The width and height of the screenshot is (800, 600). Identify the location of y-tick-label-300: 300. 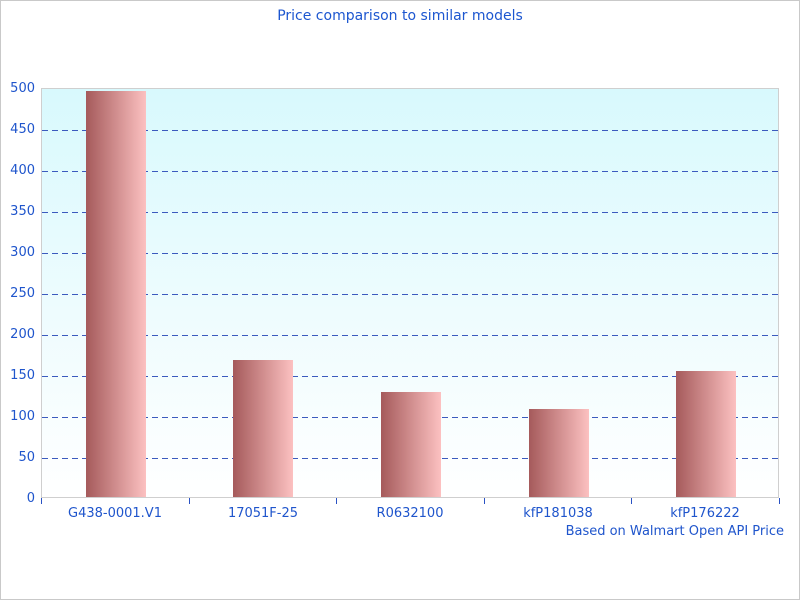
(22, 252).